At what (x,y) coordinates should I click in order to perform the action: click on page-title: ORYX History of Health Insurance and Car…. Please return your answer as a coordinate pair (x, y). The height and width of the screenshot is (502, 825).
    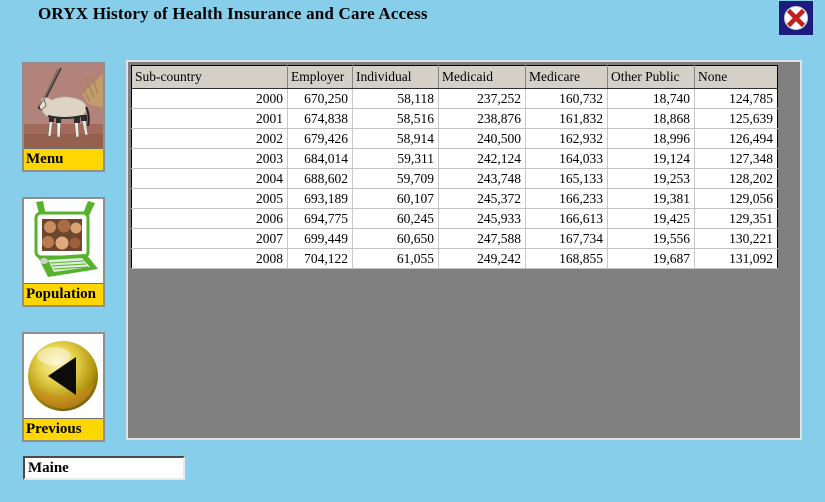
    Looking at the image, I should click on (233, 13).